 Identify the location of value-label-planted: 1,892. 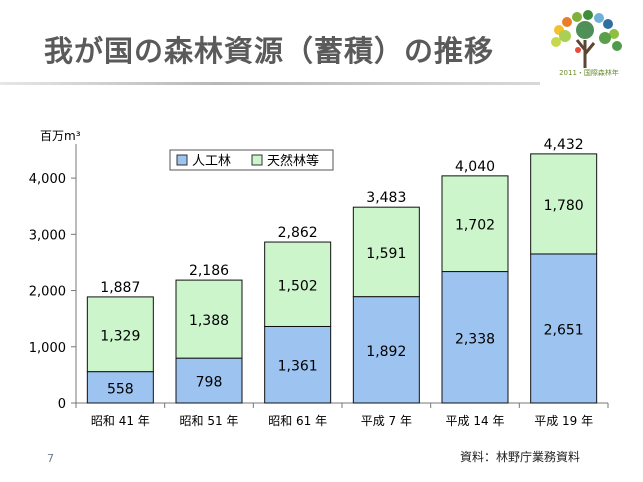
(386, 352).